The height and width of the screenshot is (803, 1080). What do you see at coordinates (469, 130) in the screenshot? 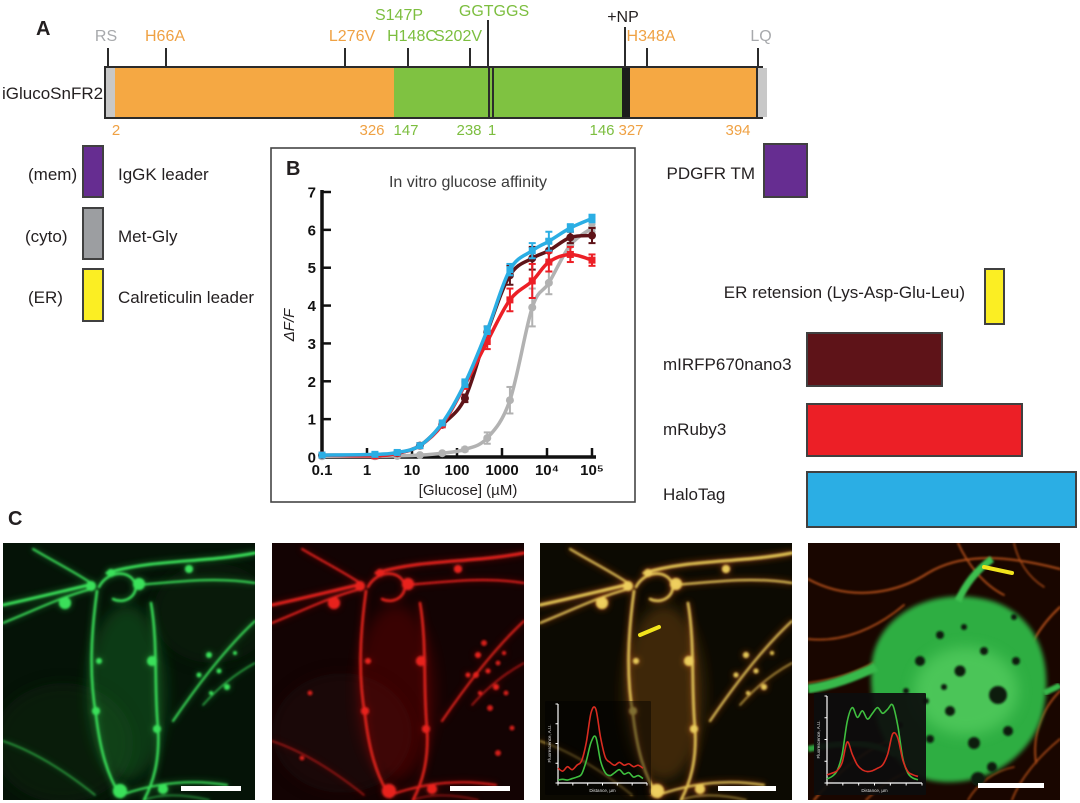
I see `residue-238: 238` at bounding box center [469, 130].